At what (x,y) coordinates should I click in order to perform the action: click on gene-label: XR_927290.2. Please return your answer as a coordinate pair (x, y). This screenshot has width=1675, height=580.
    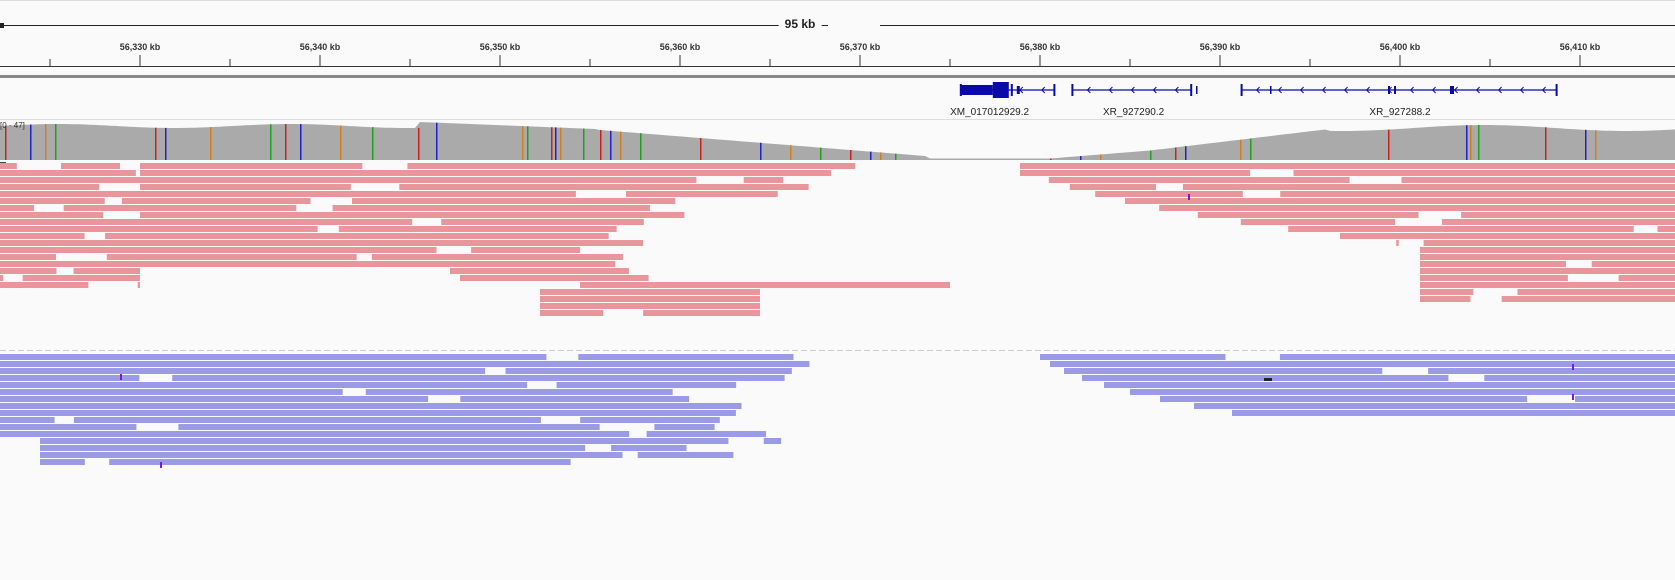
    Looking at the image, I should click on (1134, 112).